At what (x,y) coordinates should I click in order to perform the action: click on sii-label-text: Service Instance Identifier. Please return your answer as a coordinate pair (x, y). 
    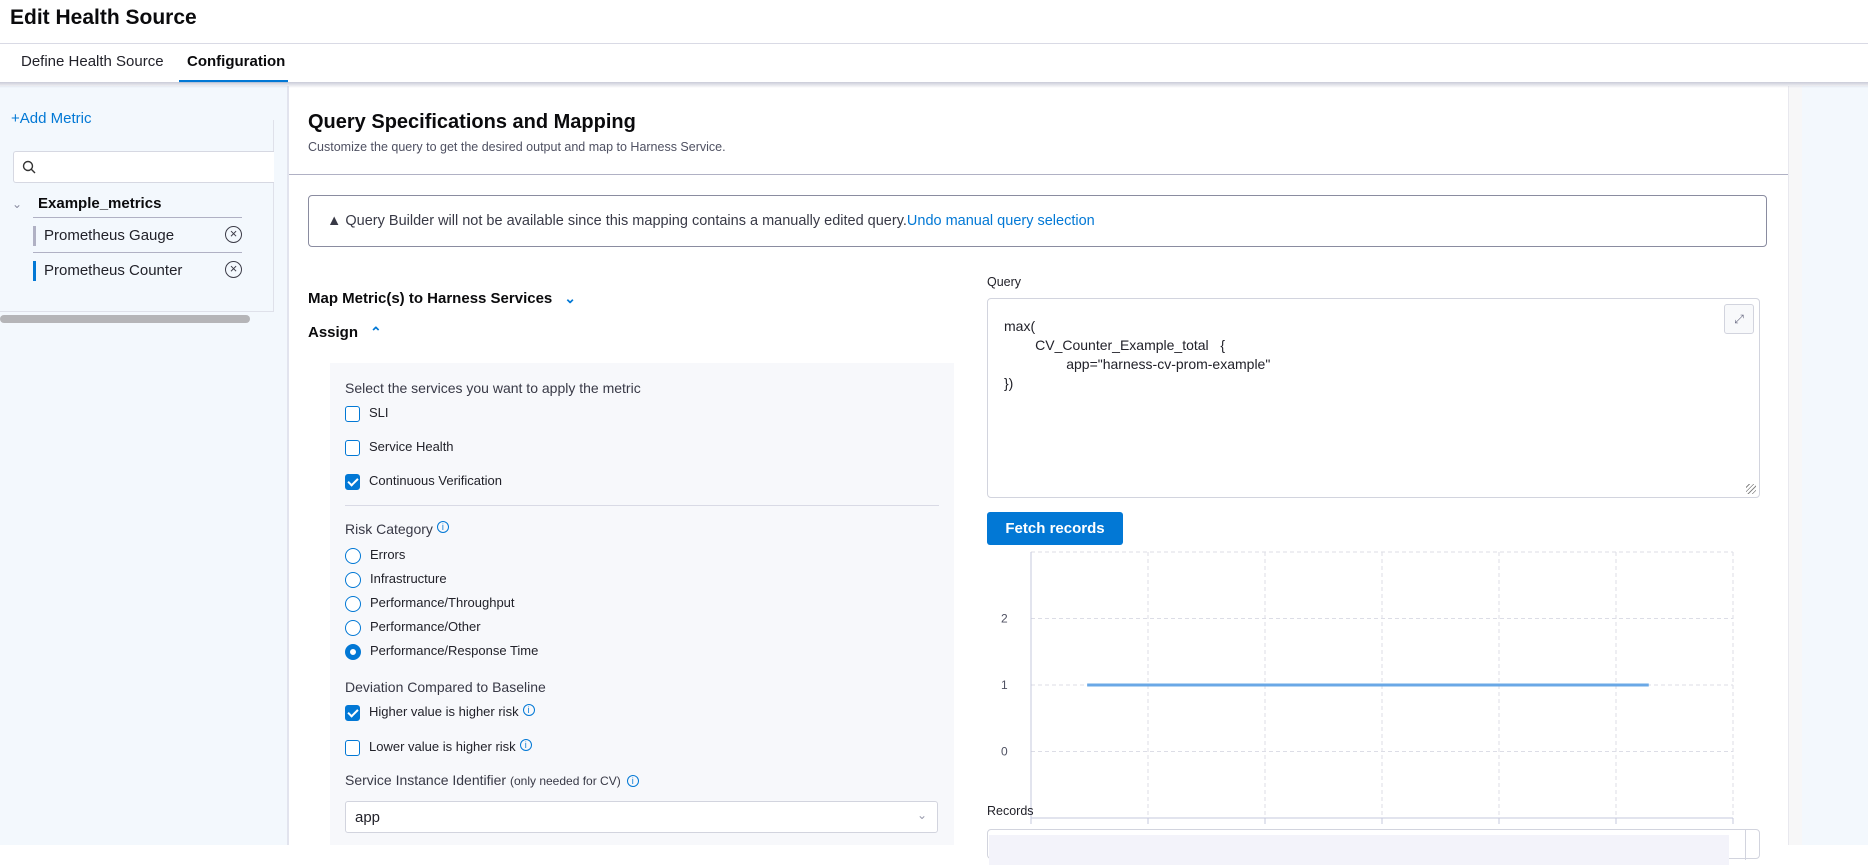
    Looking at the image, I should click on (426, 780).